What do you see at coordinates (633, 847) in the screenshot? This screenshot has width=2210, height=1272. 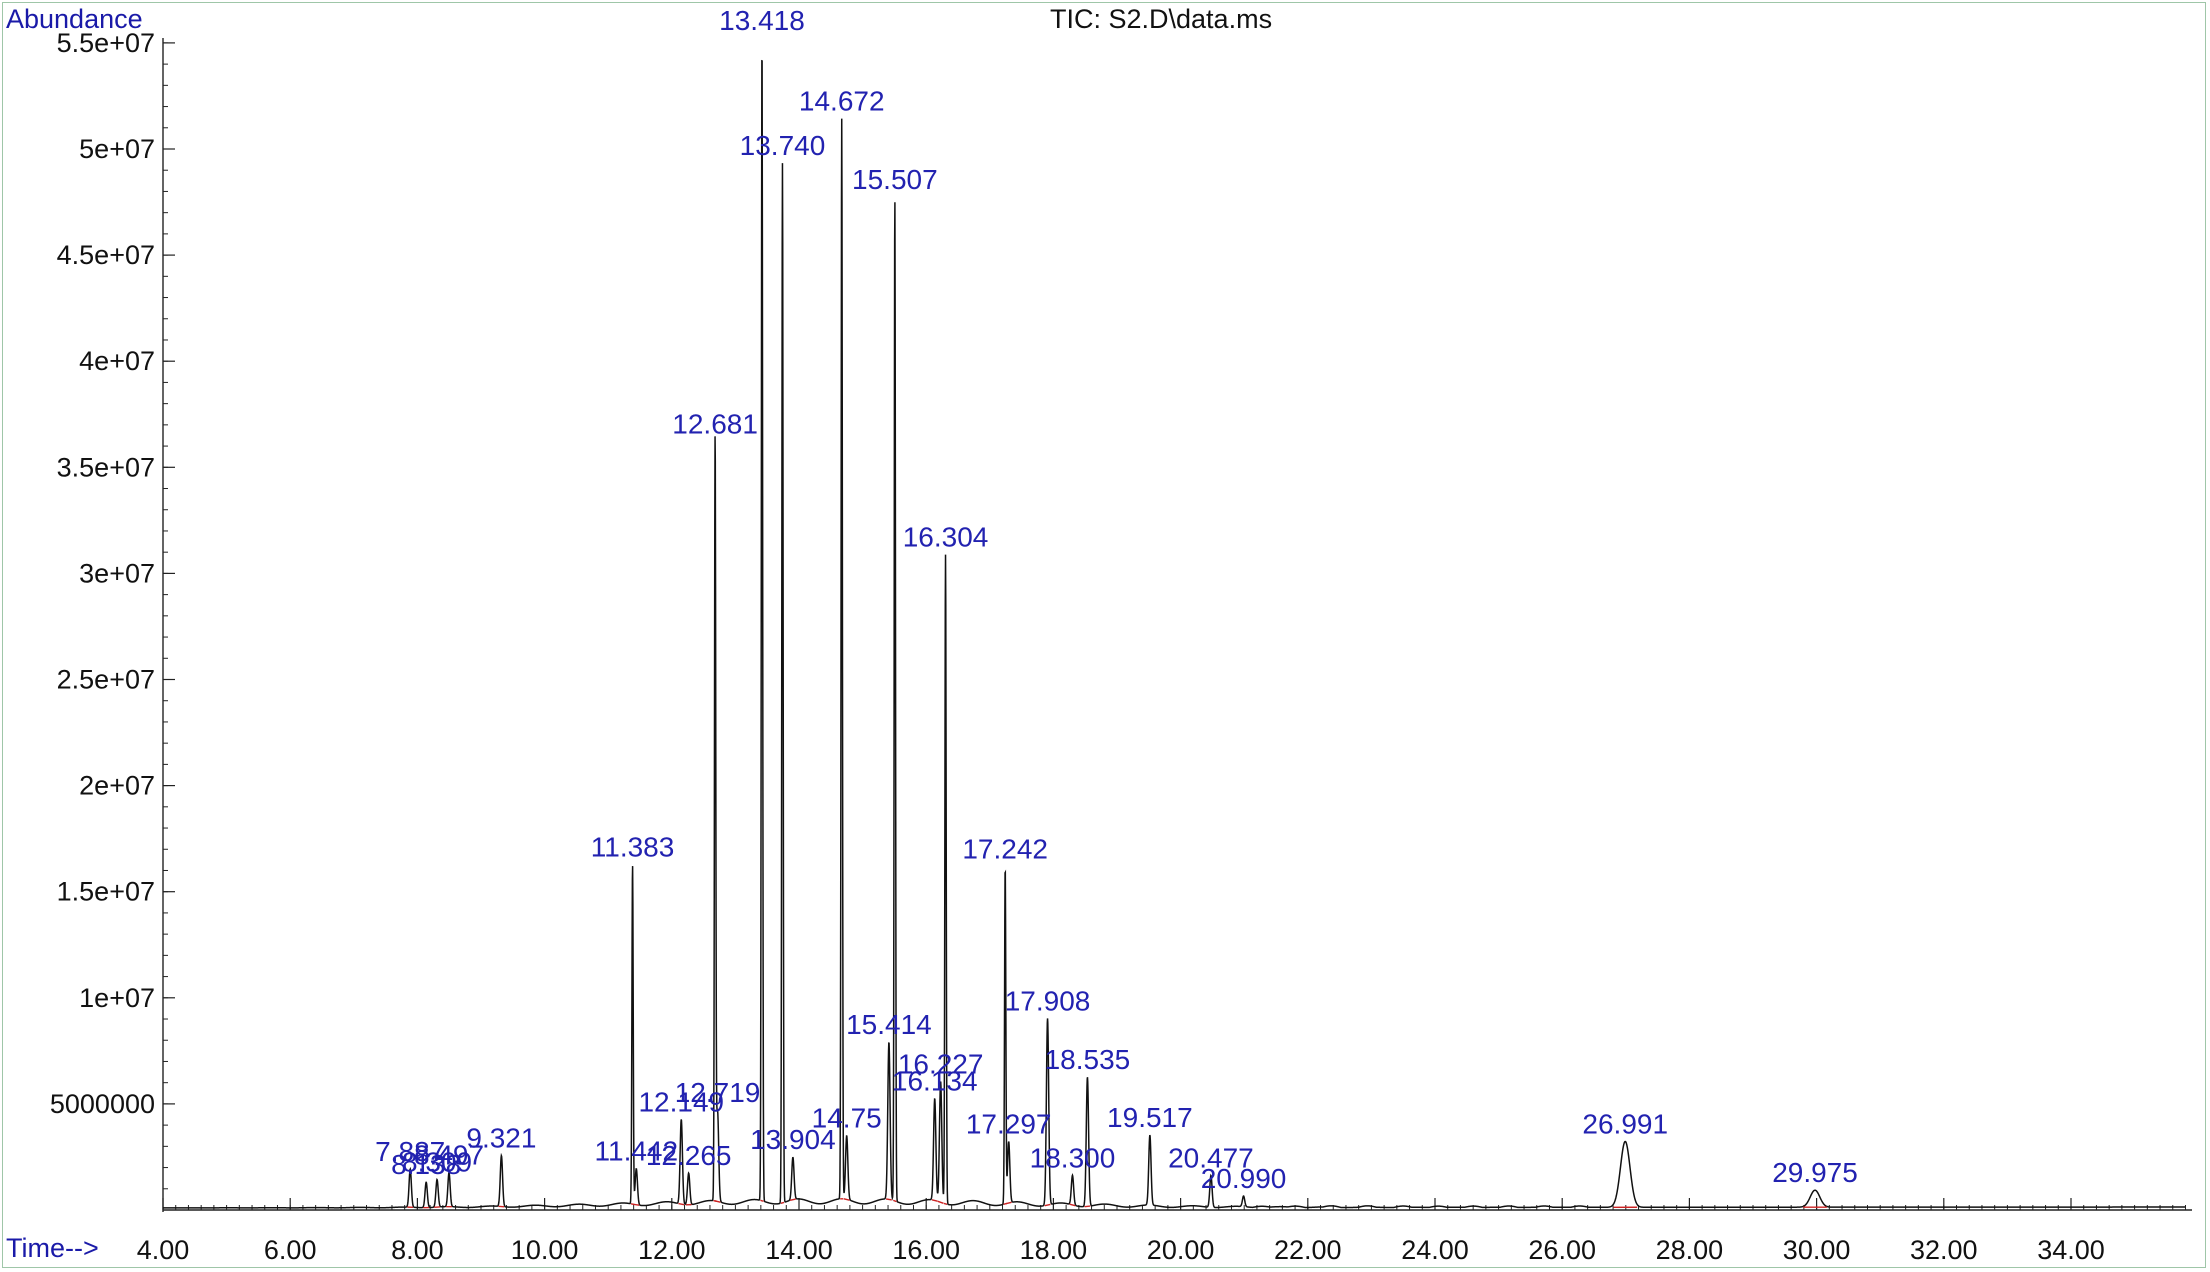 I see `peak-label: 11.383` at bounding box center [633, 847].